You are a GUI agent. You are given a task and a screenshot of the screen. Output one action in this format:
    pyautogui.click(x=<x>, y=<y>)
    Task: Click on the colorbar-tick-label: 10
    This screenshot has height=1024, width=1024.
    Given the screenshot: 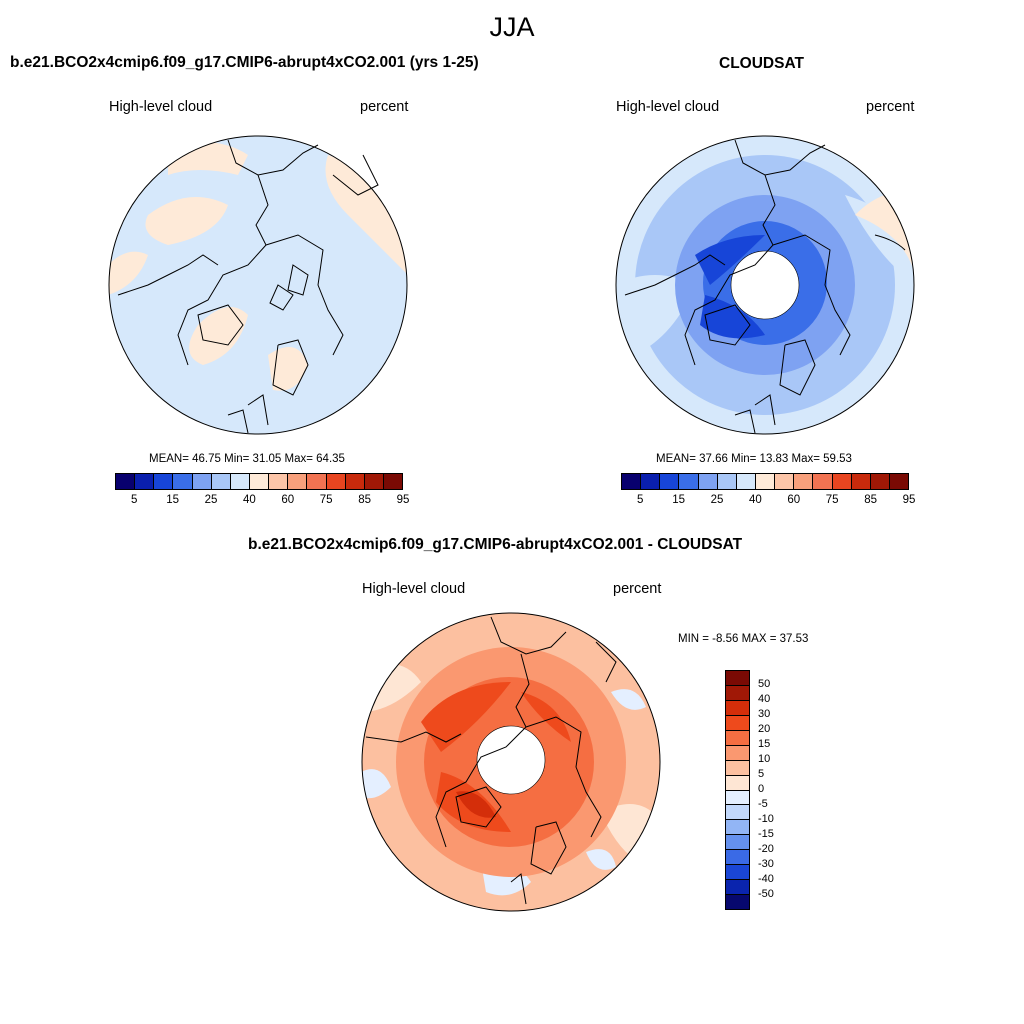 What is the action you would take?
    pyautogui.click(x=764, y=759)
    